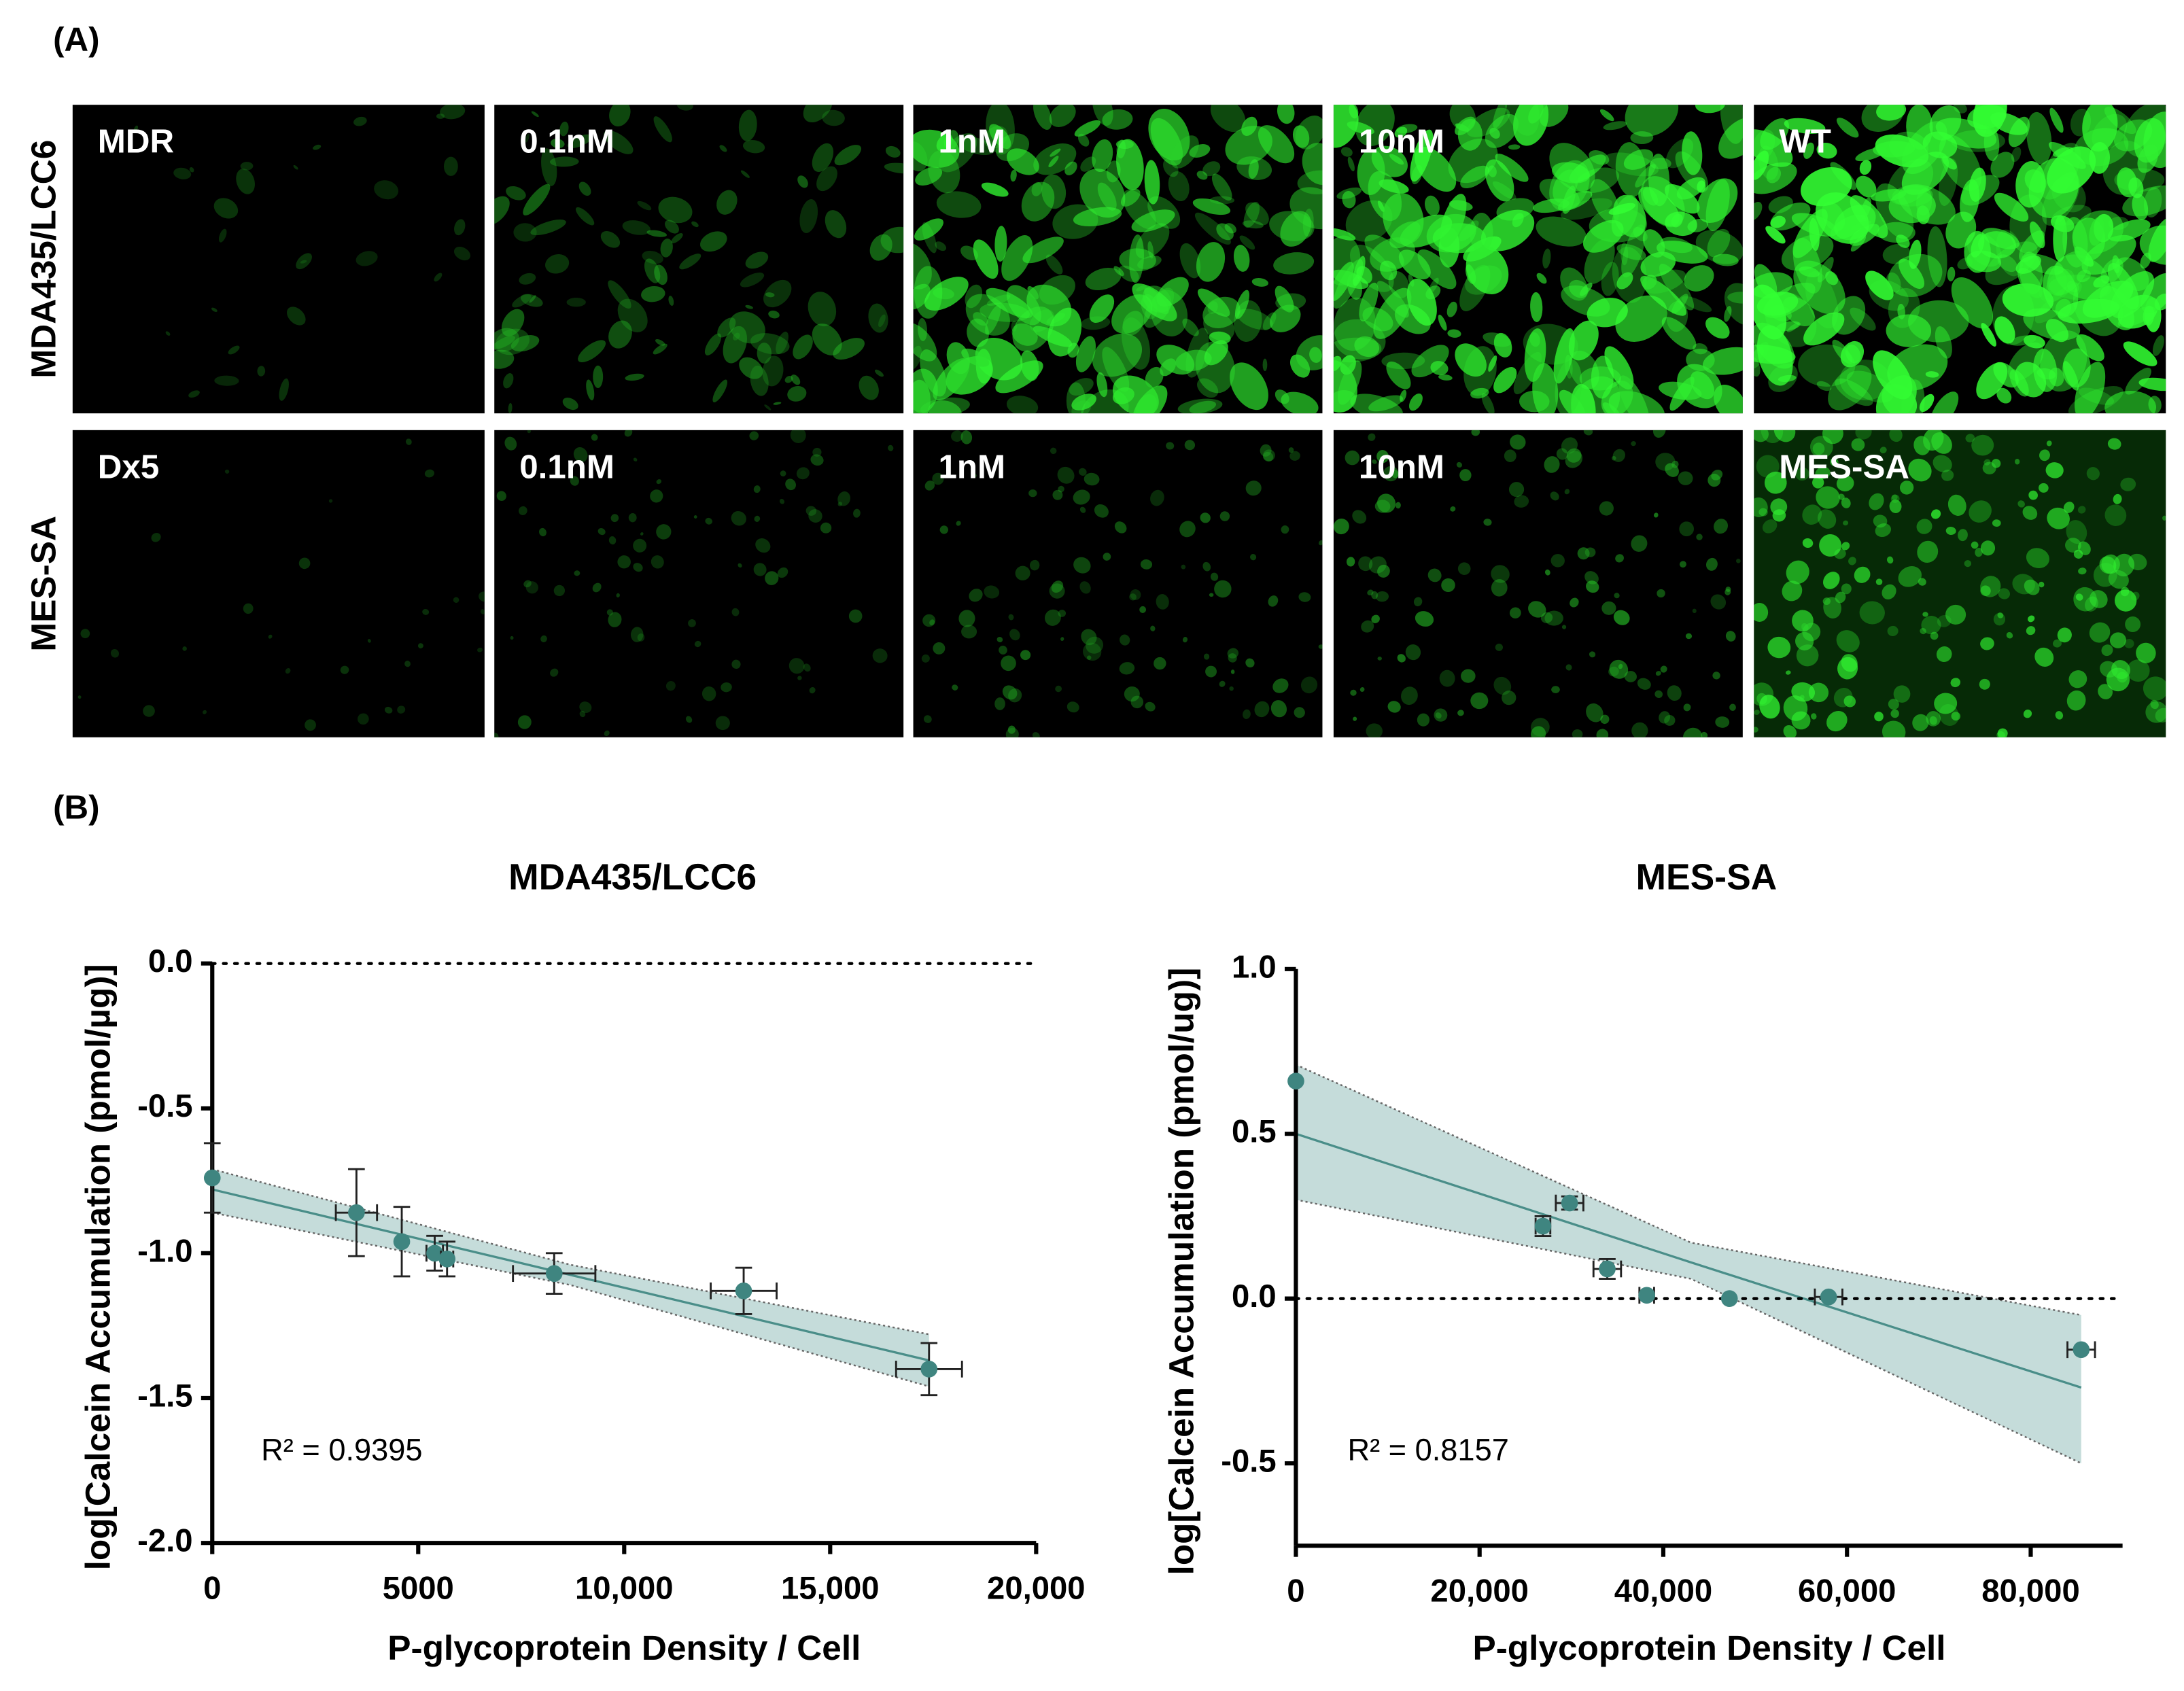 The width and height of the screenshot is (2184, 1691). What do you see at coordinates (165, 1541) in the screenshot?
I see `y-tick-label: -2.0` at bounding box center [165, 1541].